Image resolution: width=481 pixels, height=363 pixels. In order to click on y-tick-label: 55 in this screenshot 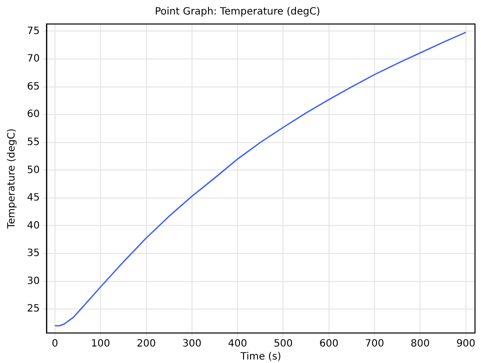, I will do `click(33, 142)`.